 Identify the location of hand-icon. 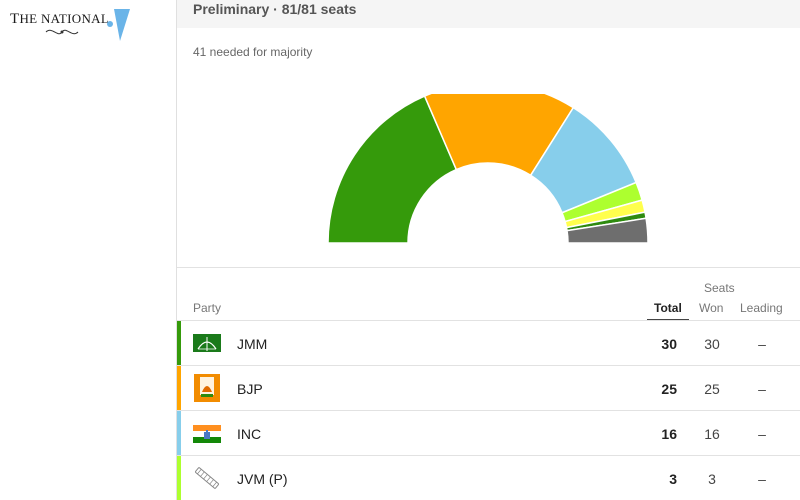
(207, 434).